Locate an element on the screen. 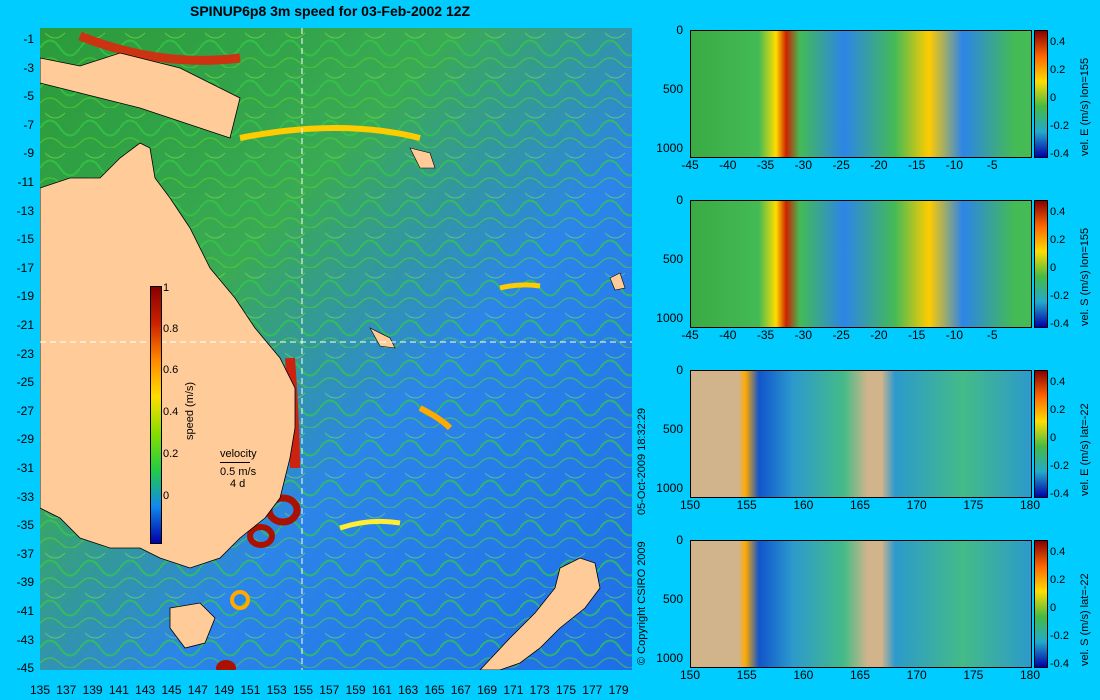  colorbar-tick-2: 0.6 is located at coordinates (171, 370).